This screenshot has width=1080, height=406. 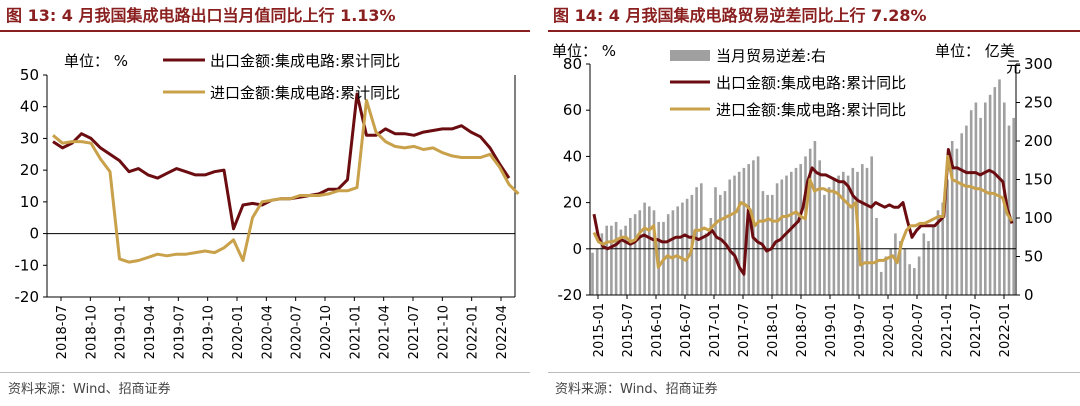 What do you see at coordinates (947, 330) in the screenshot?
I see `c2-x-tick-label: 2021-01` at bounding box center [947, 330].